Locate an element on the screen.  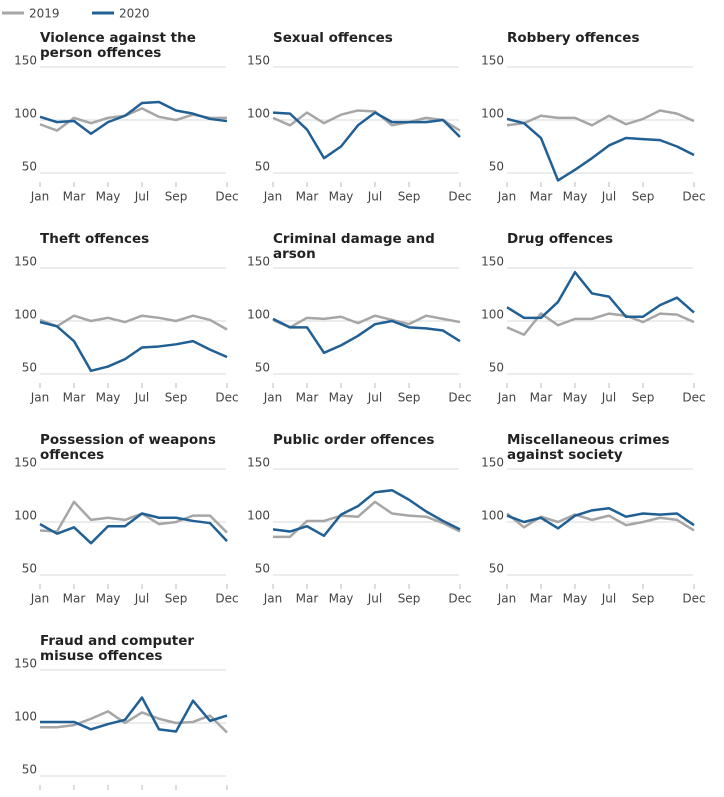
legend-label: 2020 is located at coordinates (134, 14).